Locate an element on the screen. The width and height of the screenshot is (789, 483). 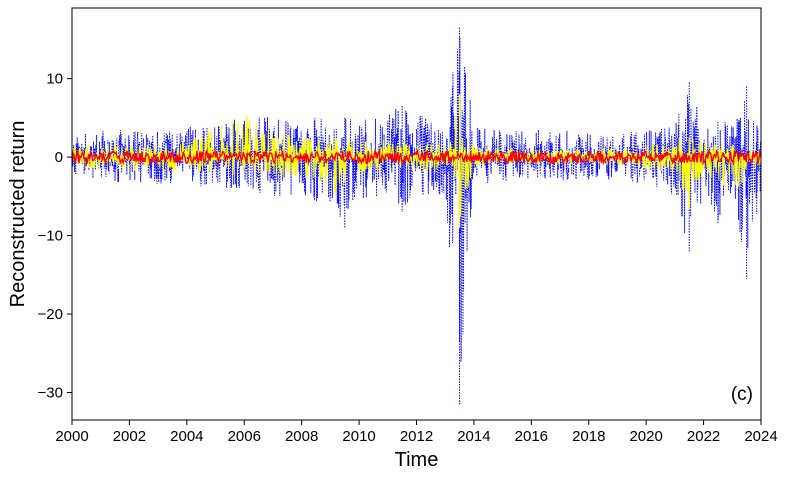
y-tick-label: 0 is located at coordinates (59, 157).